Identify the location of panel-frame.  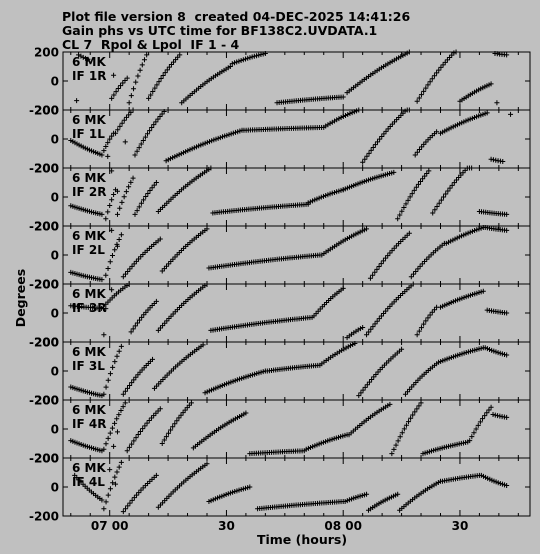
(296, 429).